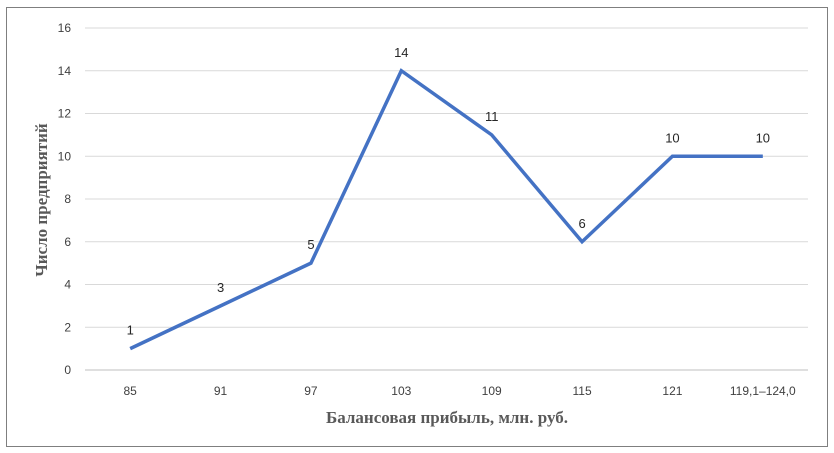  I want to click on x-tick-label: 97, so click(311, 391).